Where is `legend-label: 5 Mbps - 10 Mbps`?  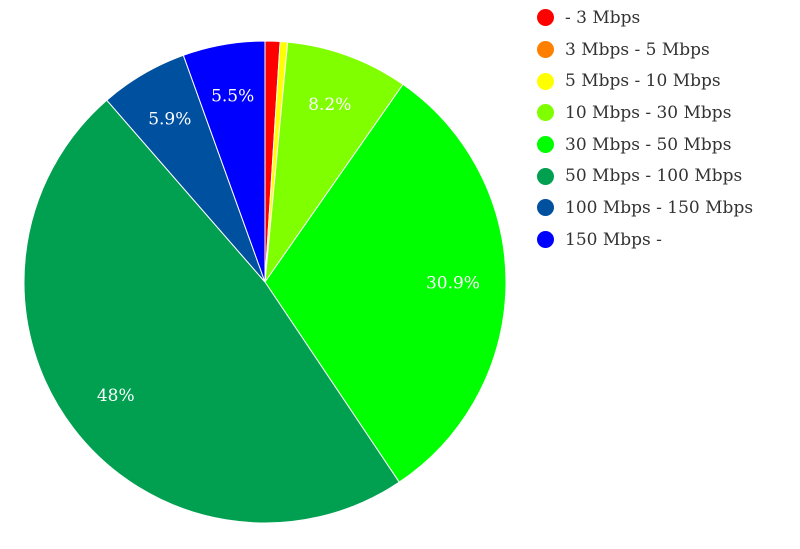
legend-label: 5 Mbps - 10 Mbps is located at coordinates (643, 81).